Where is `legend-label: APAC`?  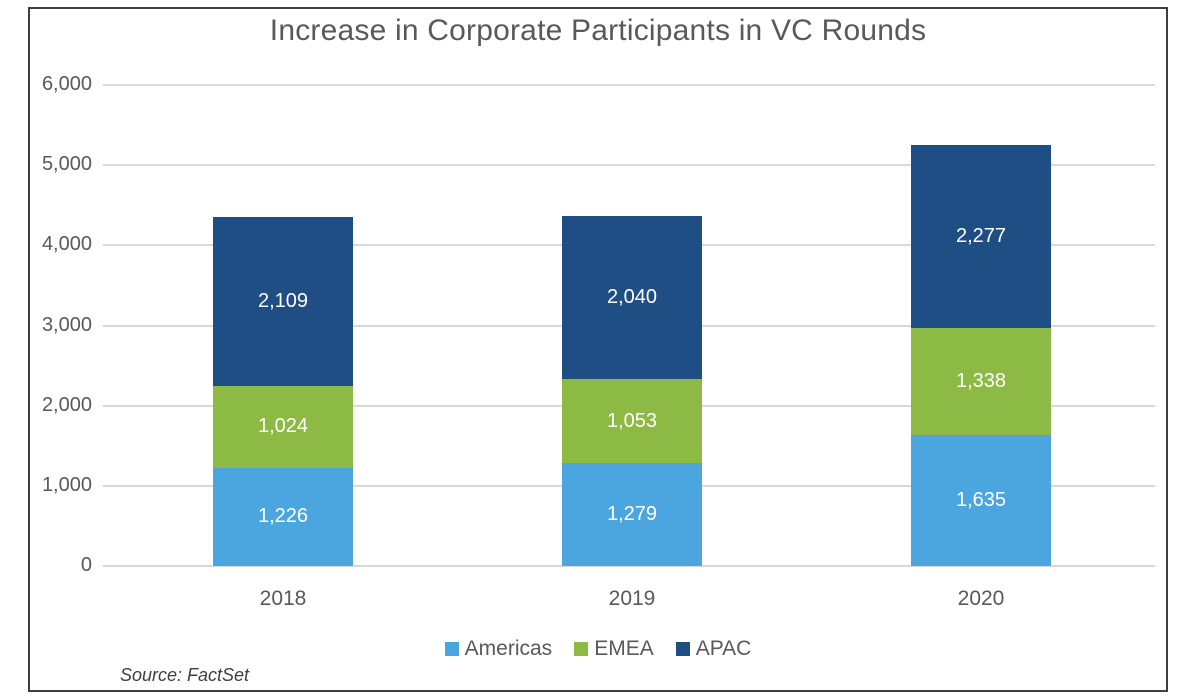 legend-label: APAC is located at coordinates (723, 648).